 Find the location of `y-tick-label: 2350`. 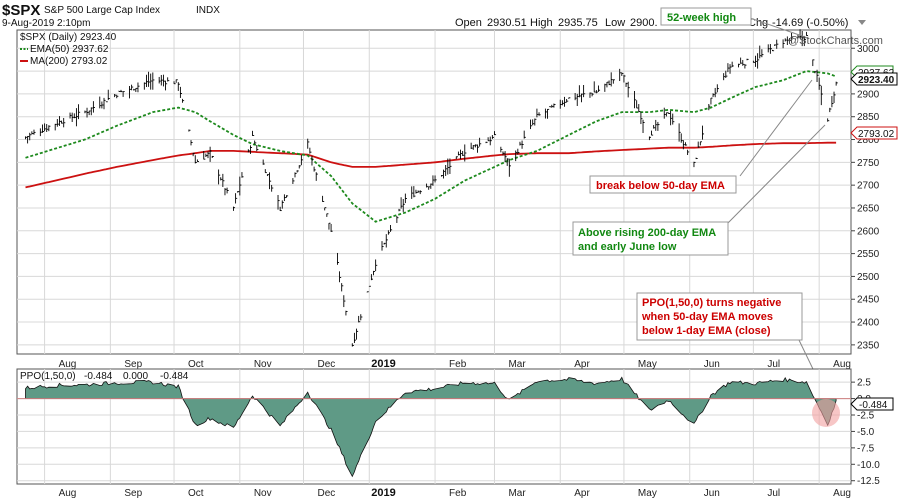

y-tick-label: 2350 is located at coordinates (868, 345).